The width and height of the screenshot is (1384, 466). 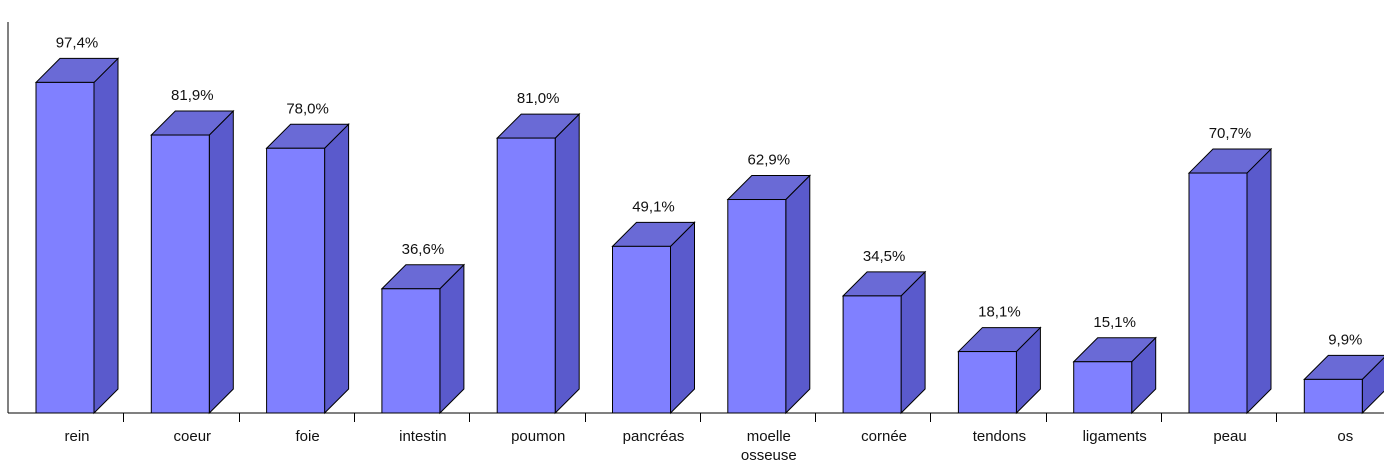 What do you see at coordinates (700, 417) in the screenshot?
I see `x-axis-ticks` at bounding box center [700, 417].